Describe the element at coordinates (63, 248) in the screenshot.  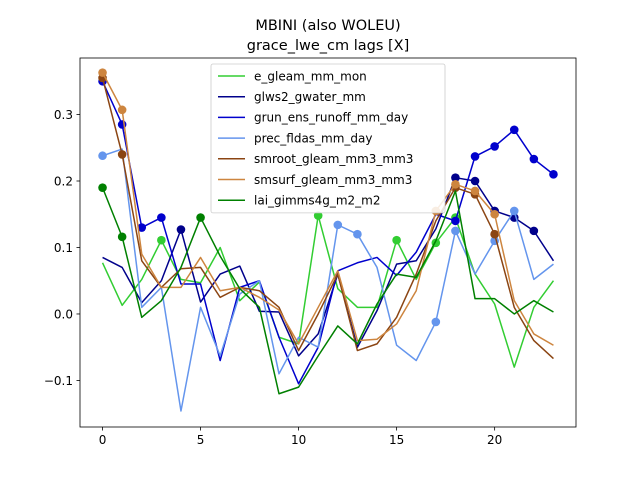
I see `y-tick-label: 0.1` at that location.